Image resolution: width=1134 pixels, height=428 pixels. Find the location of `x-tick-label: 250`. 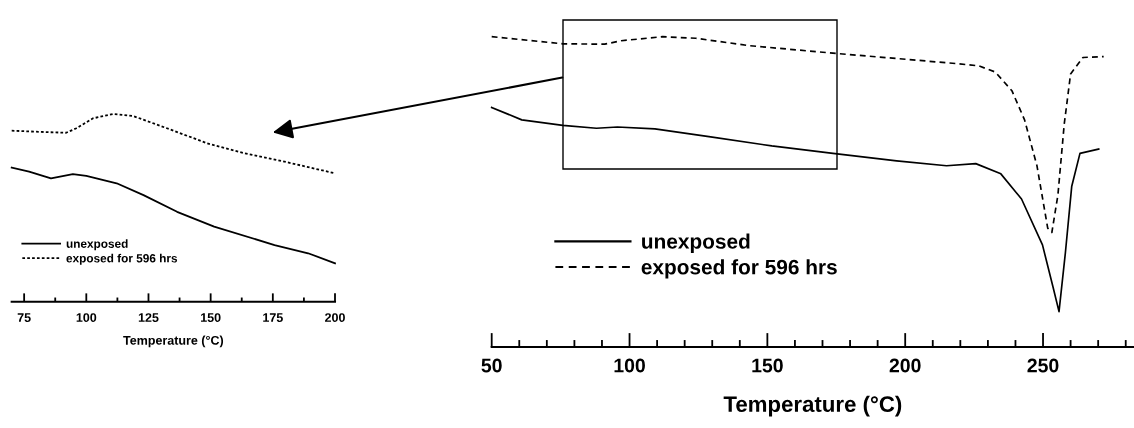

x-tick-label: 250 is located at coordinates (1043, 365).